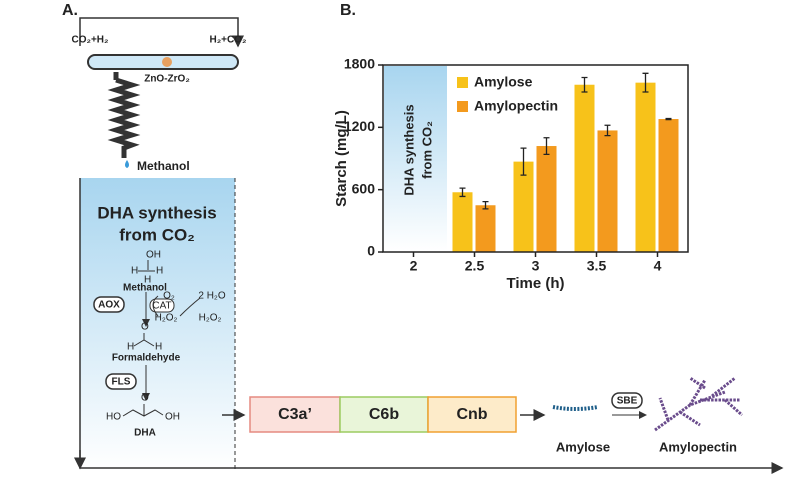 Image resolution: width=800 pixels, height=478 pixels. Describe the element at coordinates (70, 10) in the screenshot. I see `panel-label: A.` at that location.